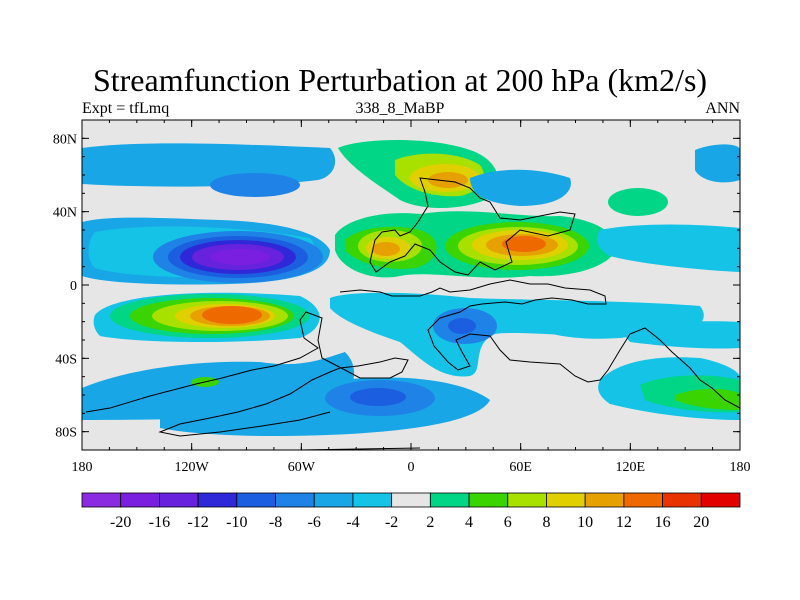  What do you see at coordinates (430, 522) in the screenshot?
I see `colorbar-label: 2` at bounding box center [430, 522].